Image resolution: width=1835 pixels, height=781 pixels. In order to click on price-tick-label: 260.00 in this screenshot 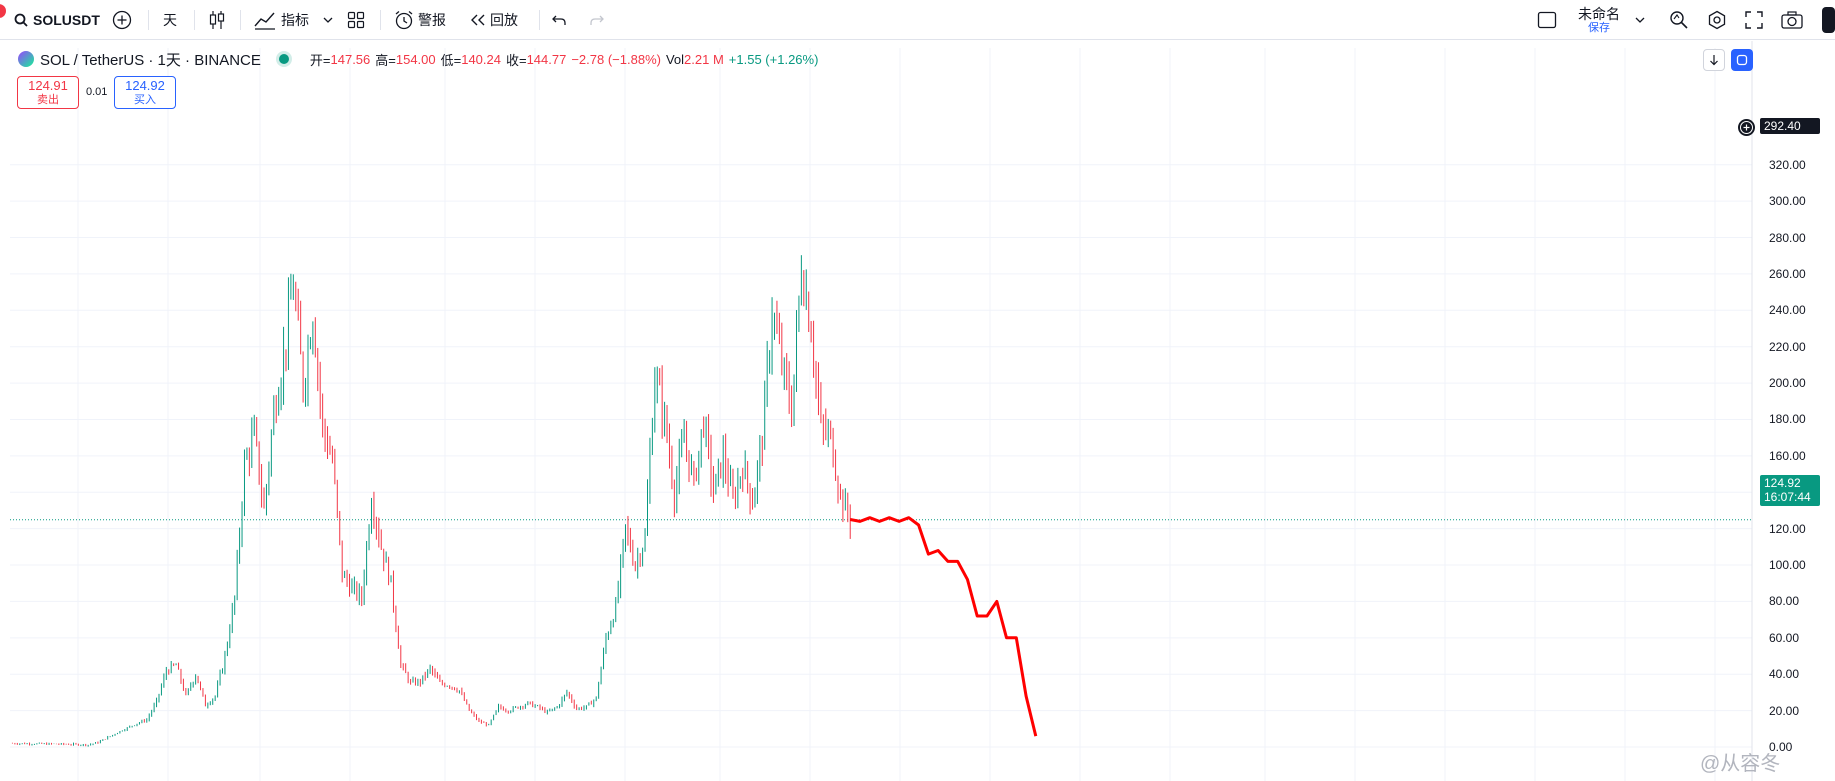, I will do `click(1787, 273)`.